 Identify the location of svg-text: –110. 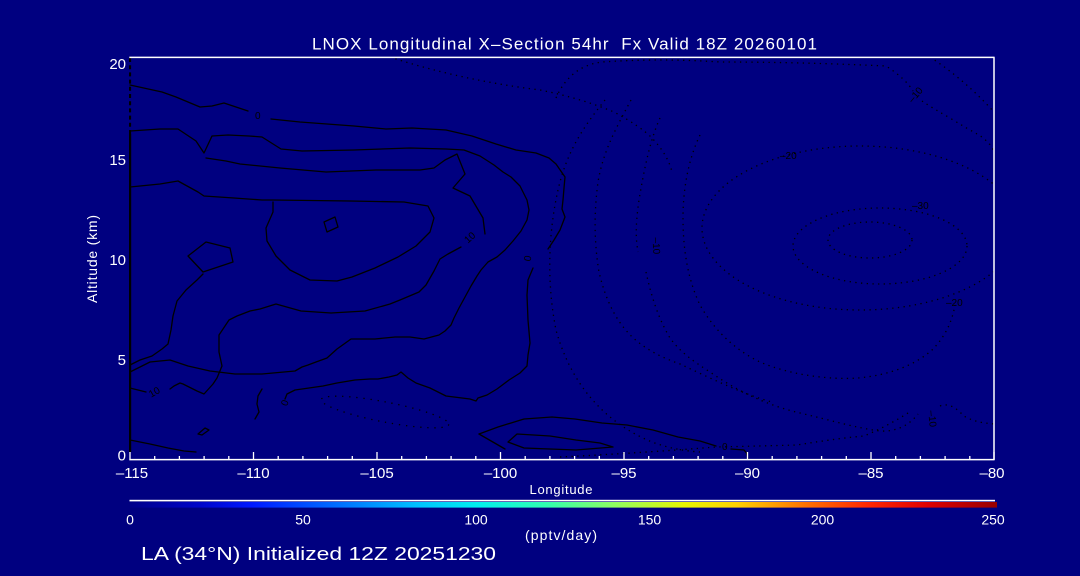
(253, 473).